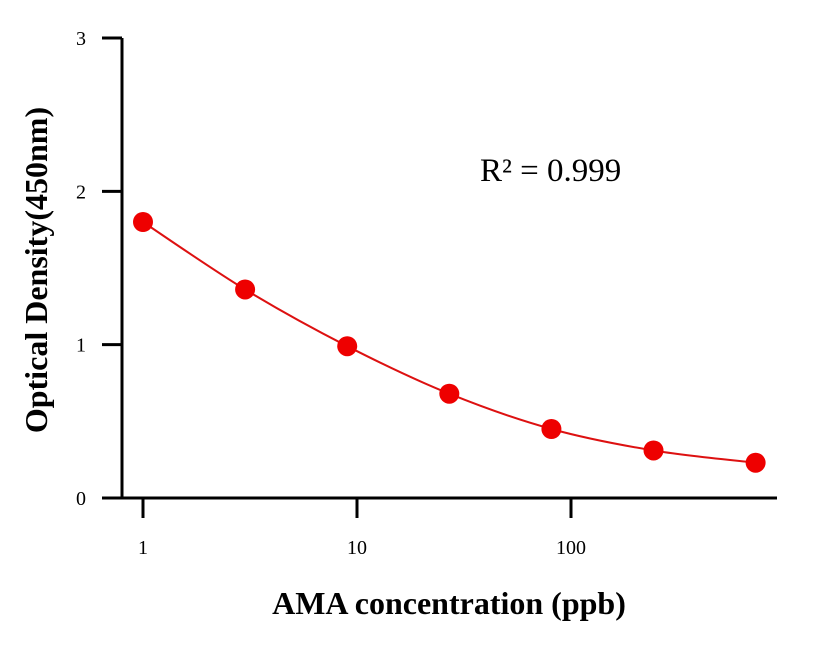 This screenshot has width=816, height=645. What do you see at coordinates (99, 269) in the screenshot?
I see `y-ticks: 0 1 2 3` at bounding box center [99, 269].